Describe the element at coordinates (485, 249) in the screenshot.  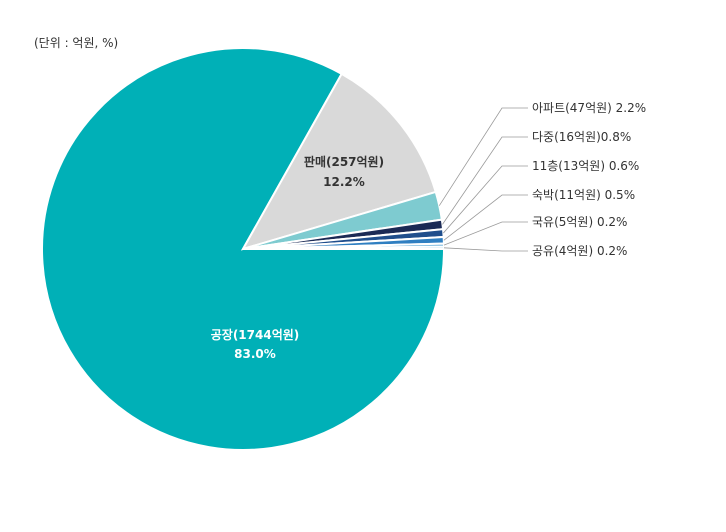
I see `label-public-leader` at that location.